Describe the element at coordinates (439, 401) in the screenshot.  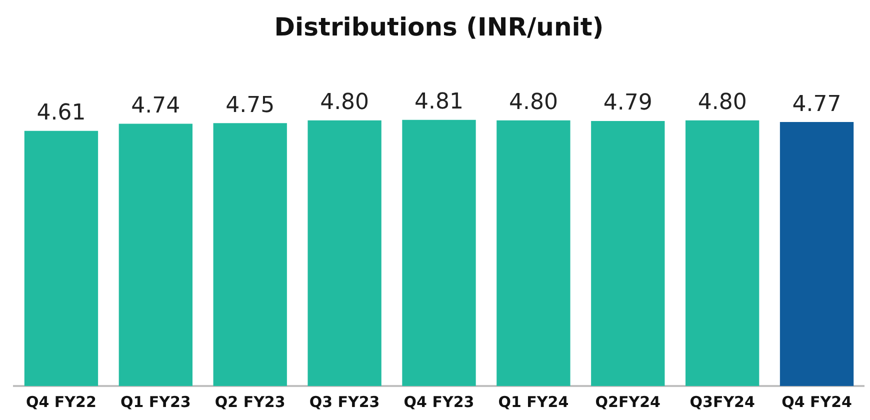
I see `x-tick-label: Q4 FY23` at that location.